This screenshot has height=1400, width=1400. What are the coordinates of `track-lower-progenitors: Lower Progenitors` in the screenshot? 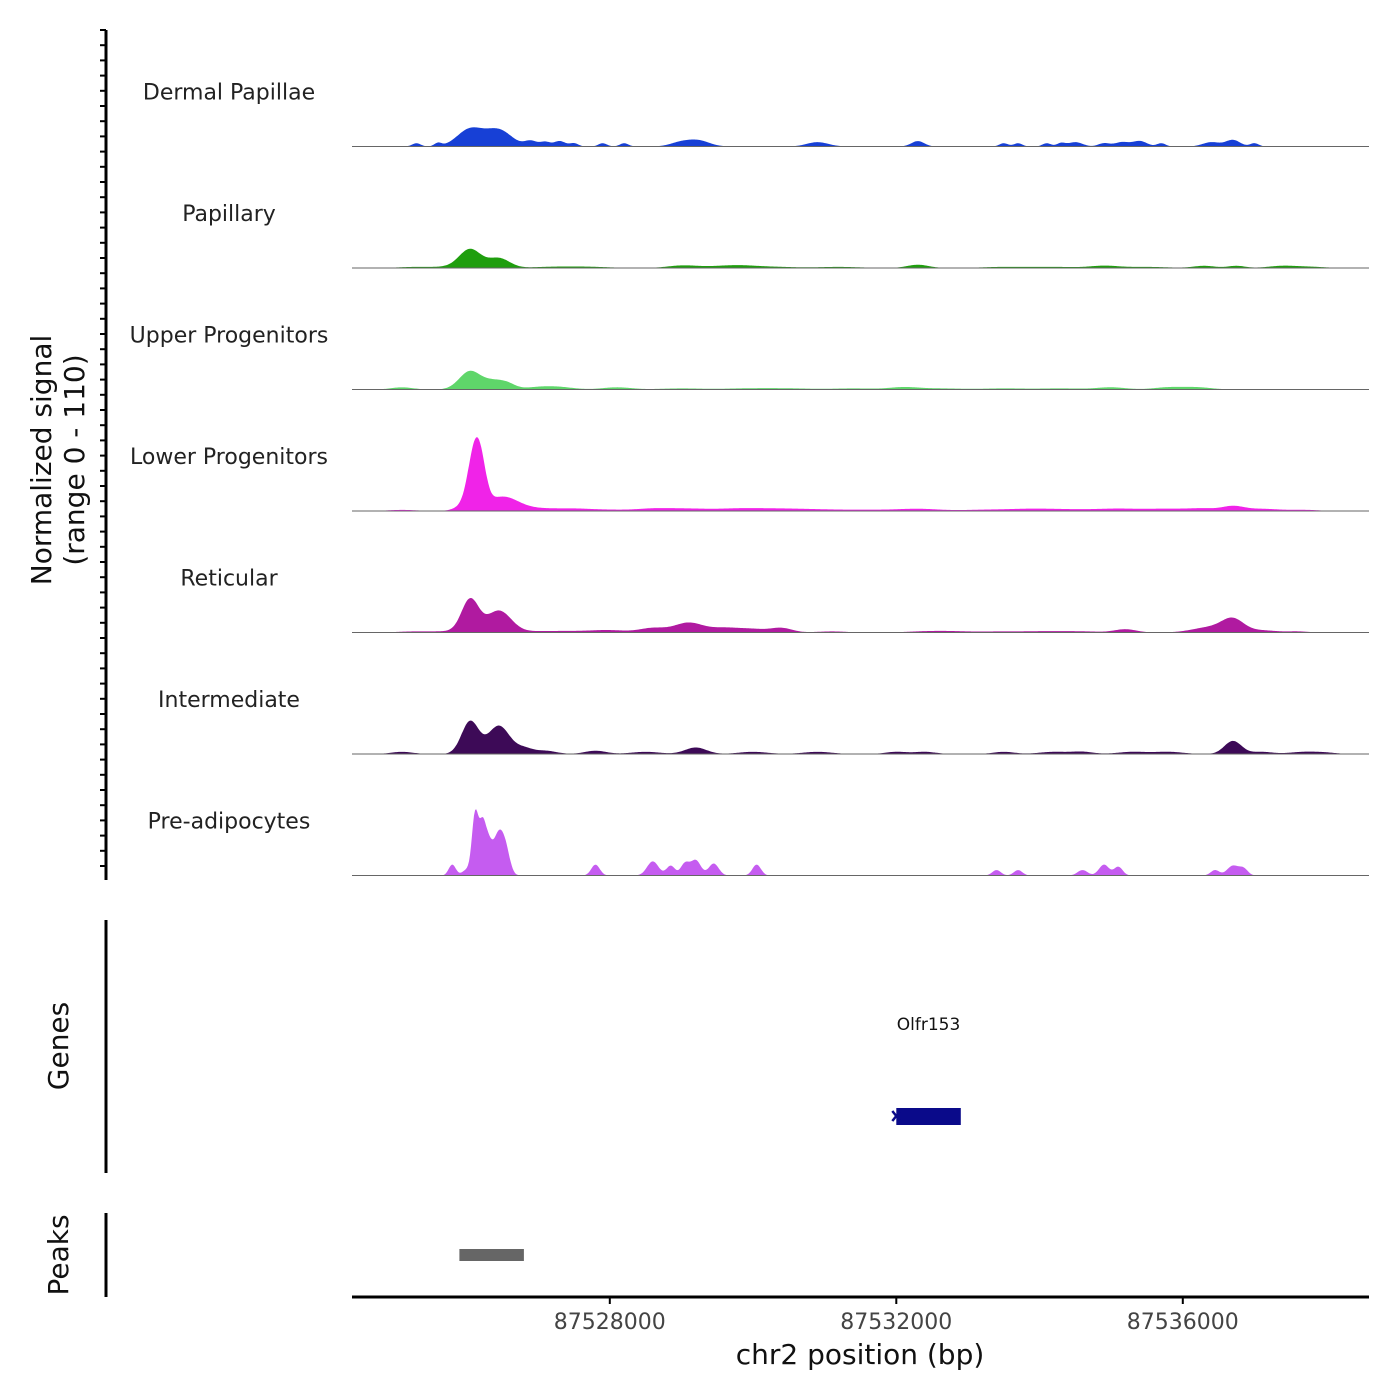 It's located at (749, 474).